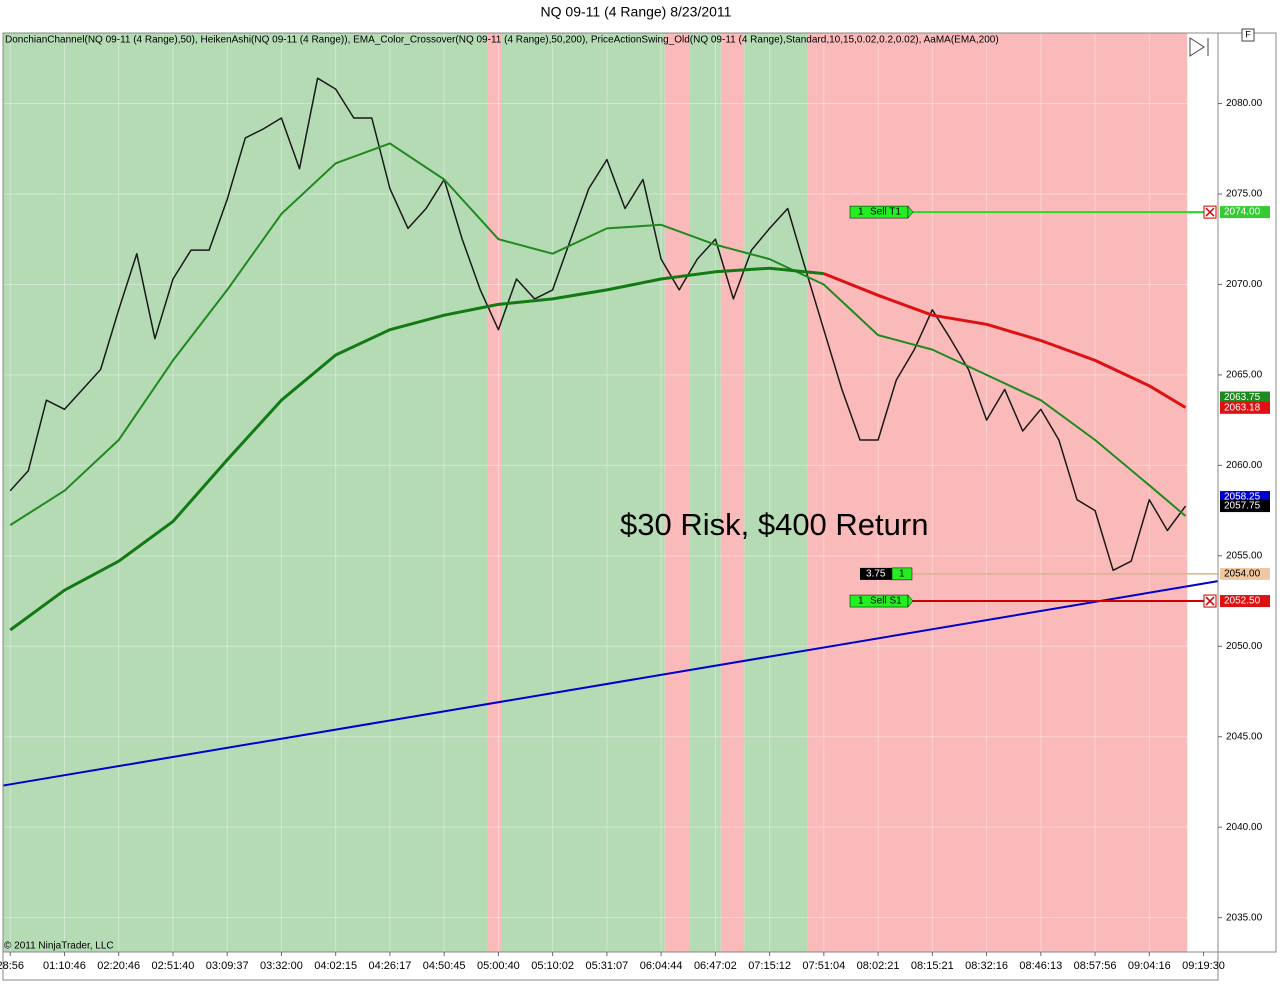  I want to click on position-qty: 1, so click(902, 574).